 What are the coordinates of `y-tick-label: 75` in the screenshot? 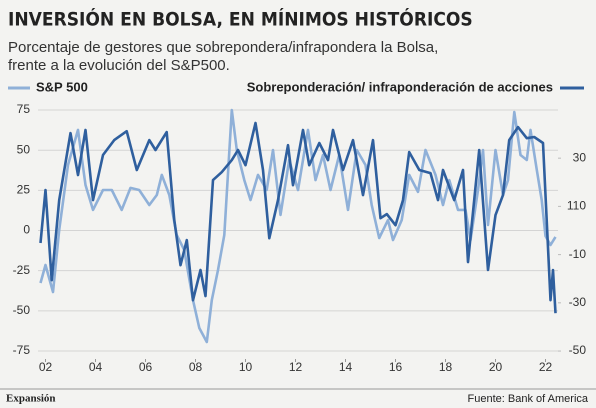 It's located at (24, 109).